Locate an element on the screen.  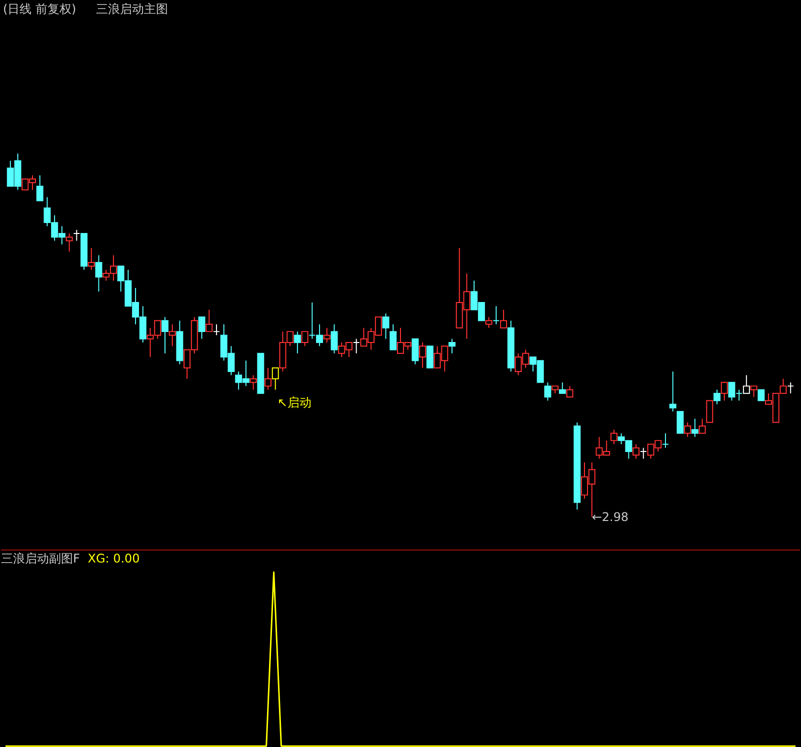
text: XG: 0.00 is located at coordinates (114, 559).